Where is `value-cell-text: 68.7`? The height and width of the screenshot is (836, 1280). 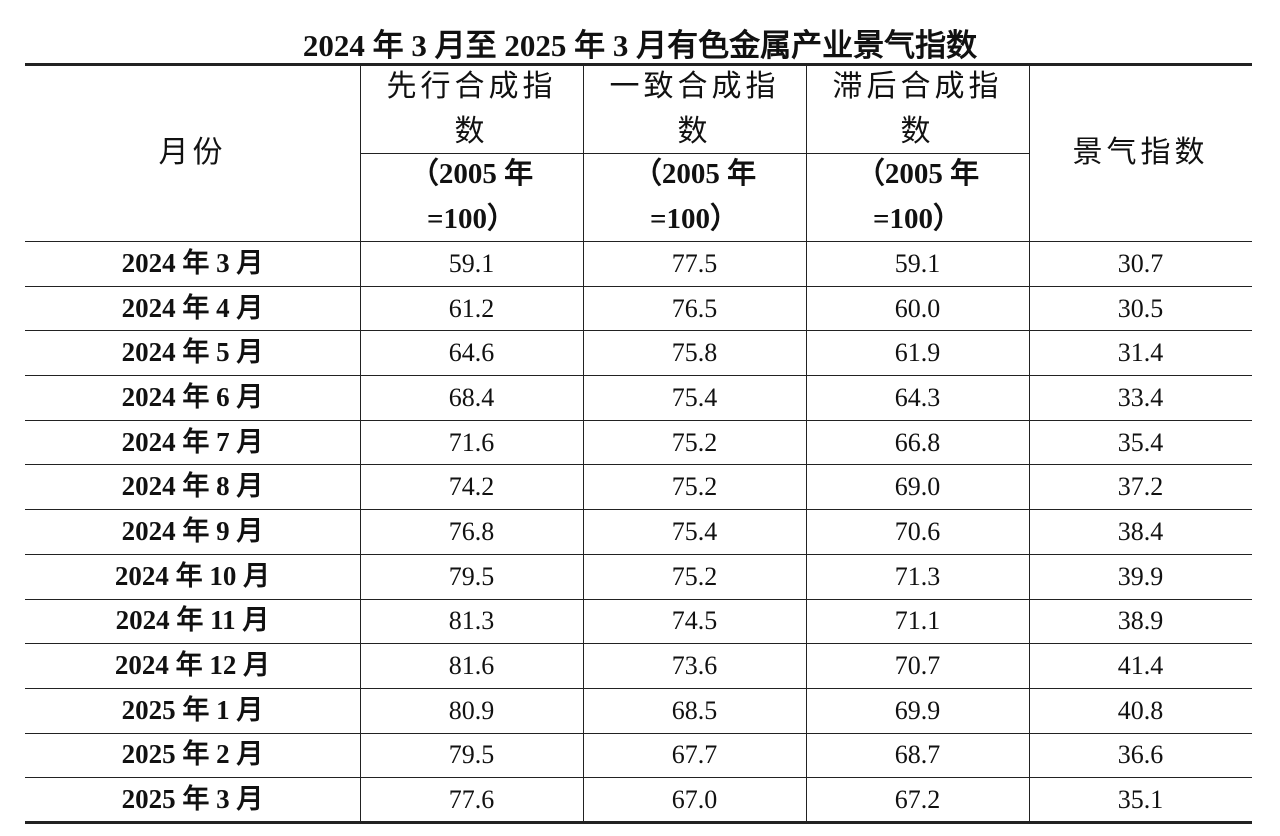 value-cell-text: 68.7 is located at coordinates (917, 755).